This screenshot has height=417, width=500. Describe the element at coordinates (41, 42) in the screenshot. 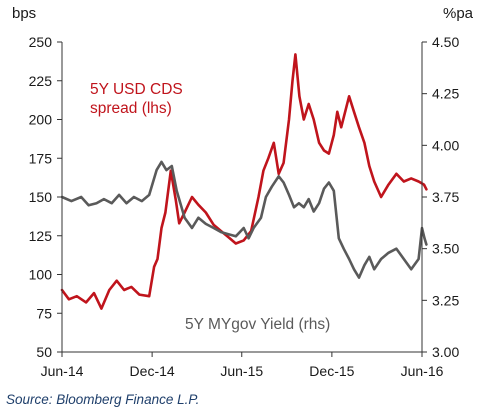

I see `left-tick-label: 250` at that location.